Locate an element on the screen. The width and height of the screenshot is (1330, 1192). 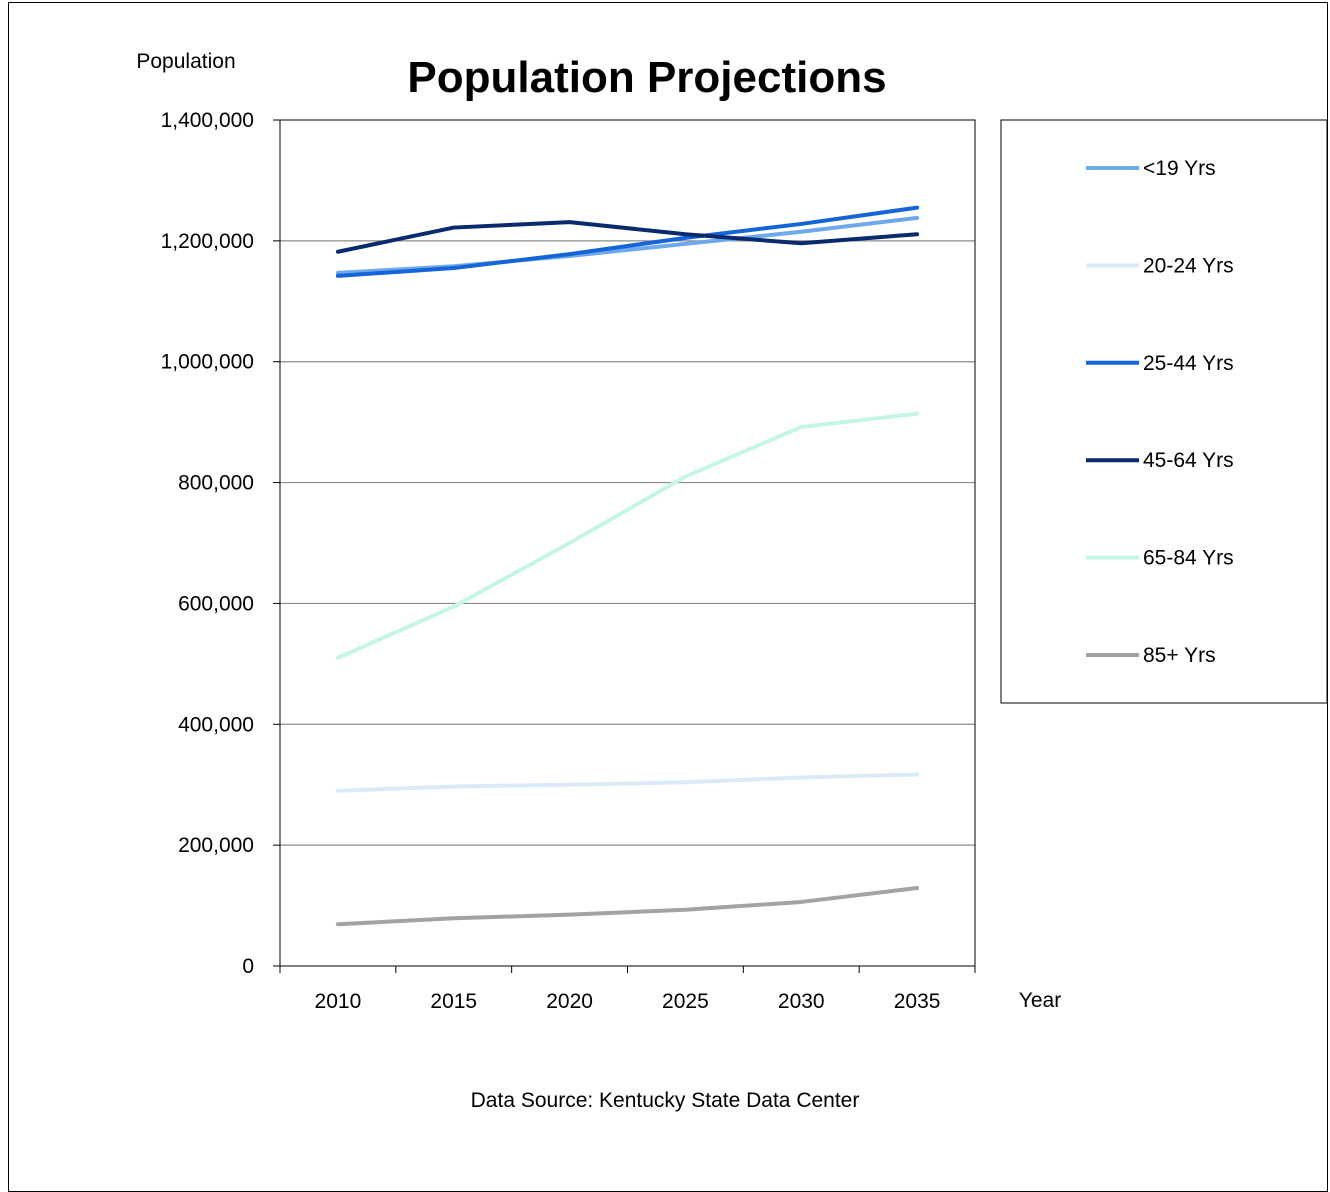
legend-label-4: 65-84 Yrs is located at coordinates (1188, 558).